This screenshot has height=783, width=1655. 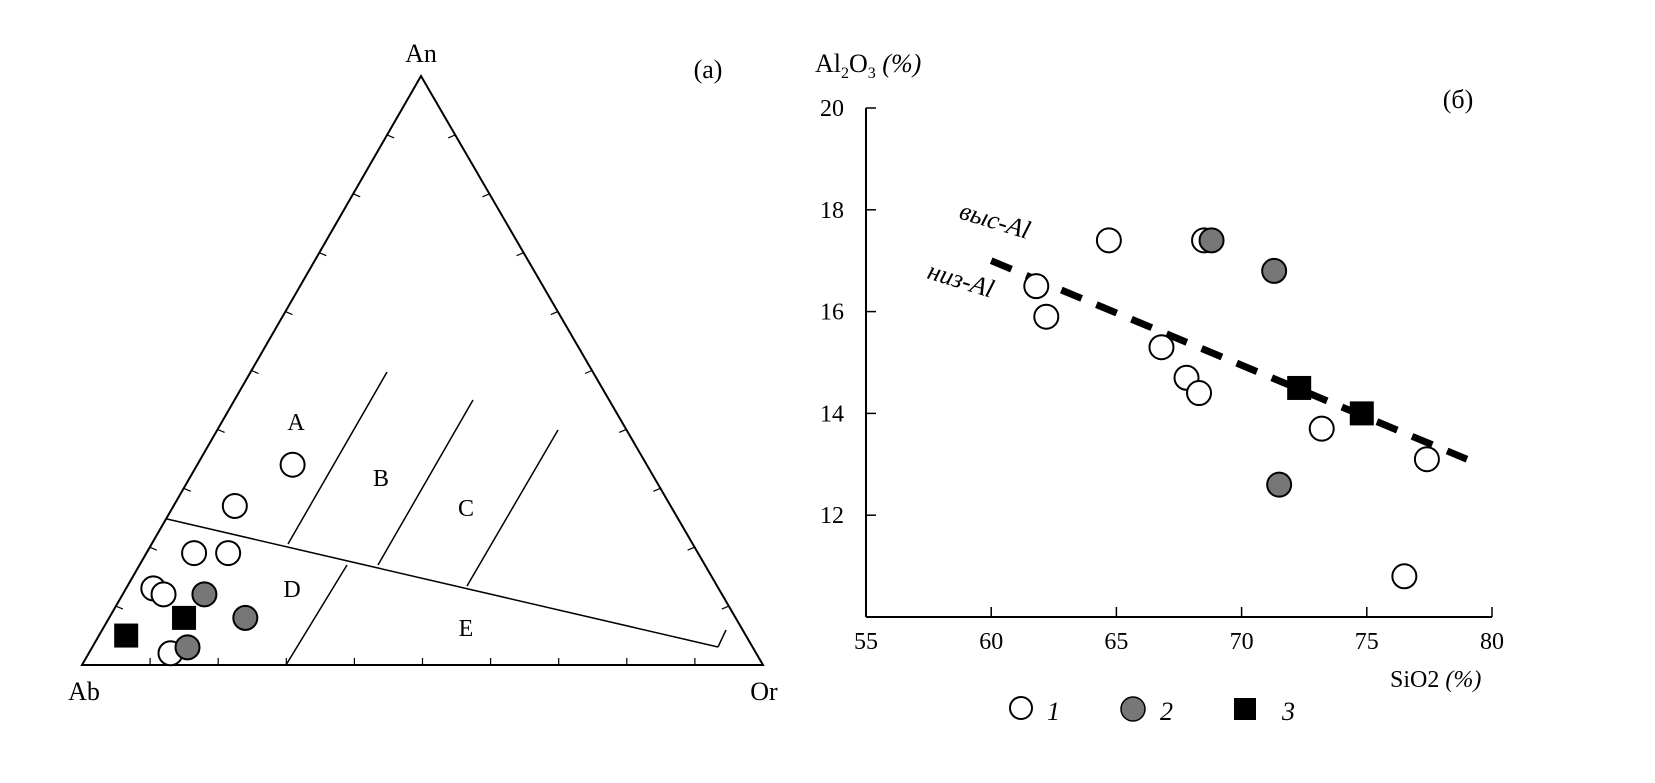 What do you see at coordinates (832, 414) in the screenshot?
I see `y-tick-label-14: 14` at bounding box center [832, 414].